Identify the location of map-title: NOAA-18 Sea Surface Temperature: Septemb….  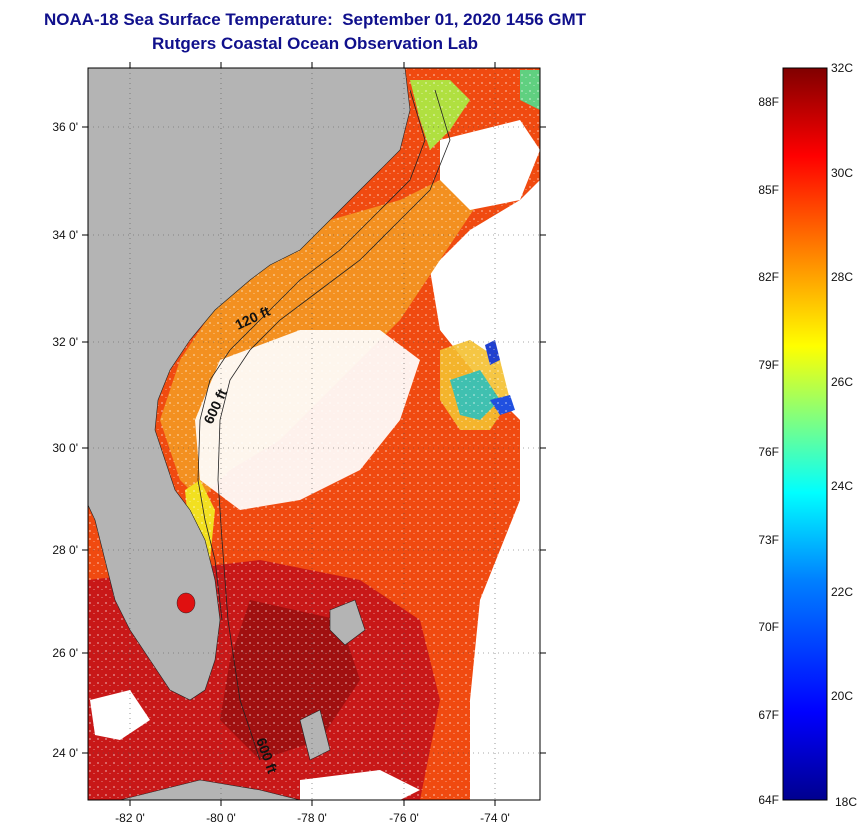
(315, 19).